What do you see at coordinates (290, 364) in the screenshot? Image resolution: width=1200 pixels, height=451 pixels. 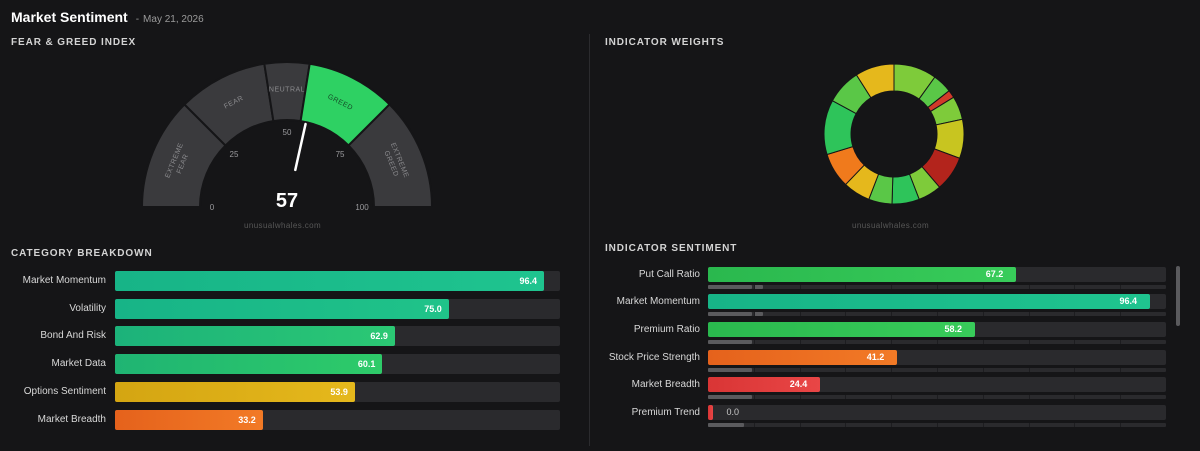 I see `category-row: Market Data 60.1` at bounding box center [290, 364].